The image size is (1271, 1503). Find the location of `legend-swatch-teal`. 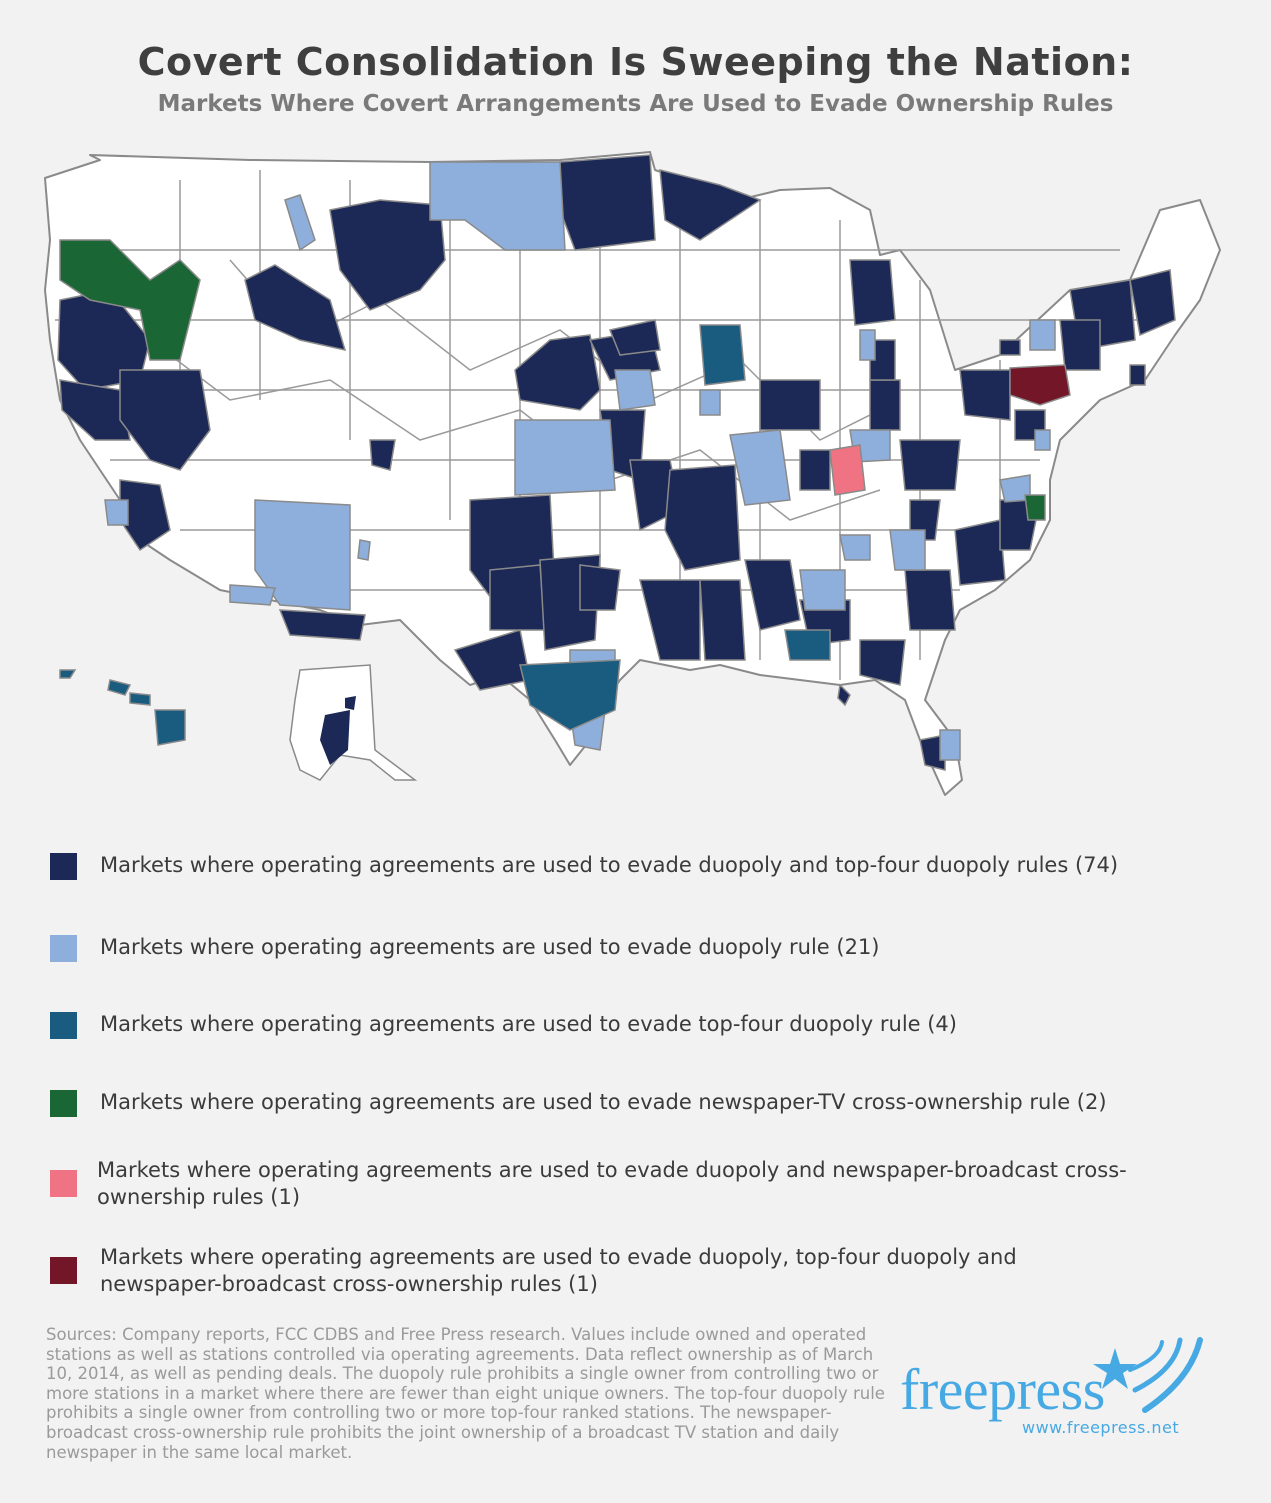

legend-swatch-teal is located at coordinates (63, 1025).